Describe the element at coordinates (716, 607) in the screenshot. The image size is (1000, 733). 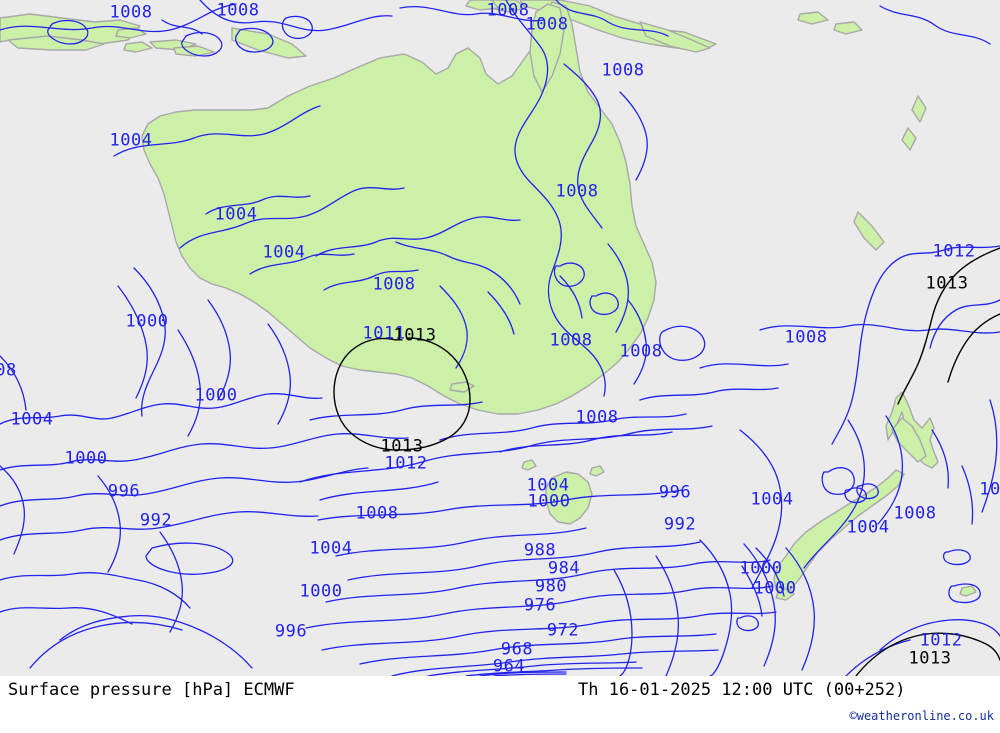
I see `isobar-so-leg1` at that location.